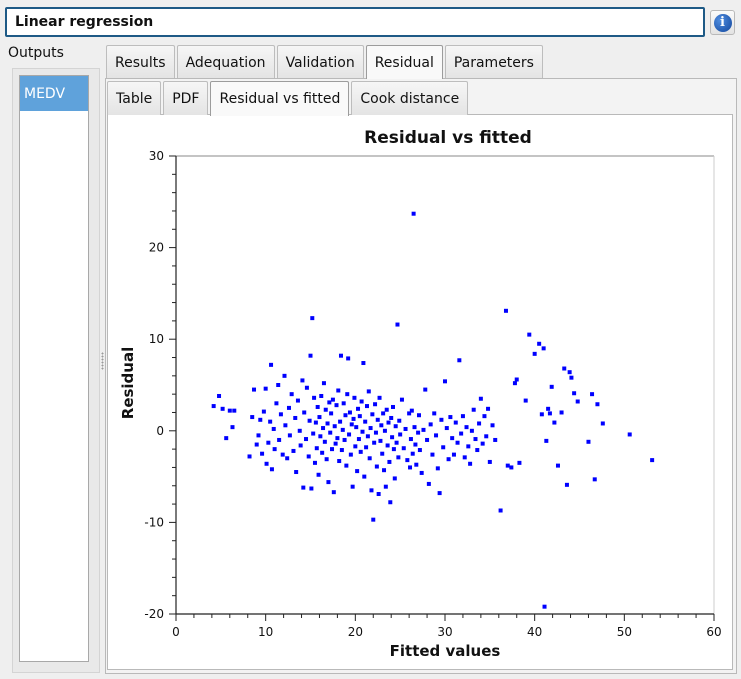 This screenshot has width=741, height=679. Describe the element at coordinates (102, 361) in the screenshot. I see `splitter-handle` at that location.